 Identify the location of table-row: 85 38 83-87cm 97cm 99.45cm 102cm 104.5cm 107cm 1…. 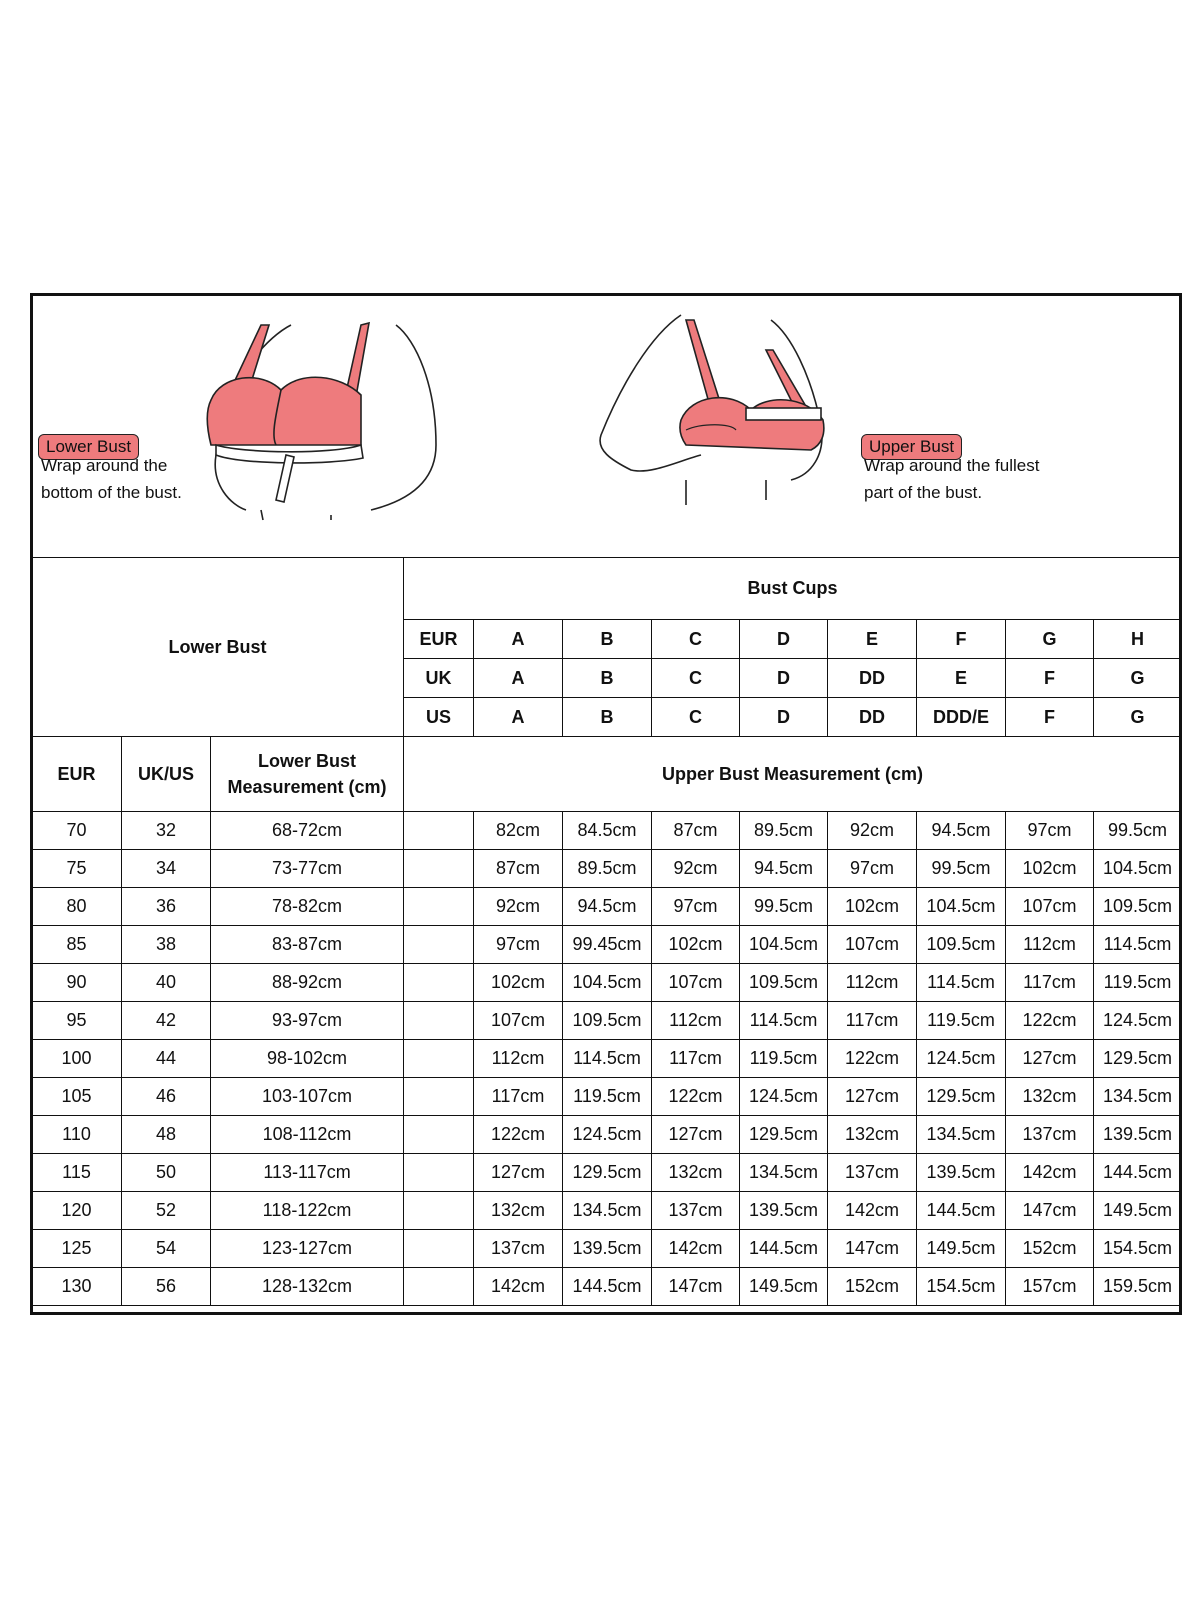
(607, 944).